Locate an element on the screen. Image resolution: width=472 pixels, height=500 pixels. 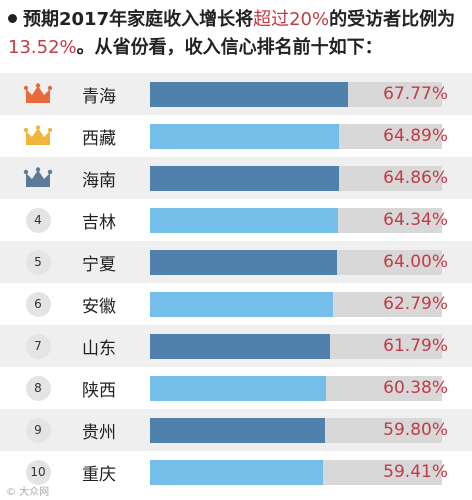
province-label: 海南 is located at coordinates (99, 181).